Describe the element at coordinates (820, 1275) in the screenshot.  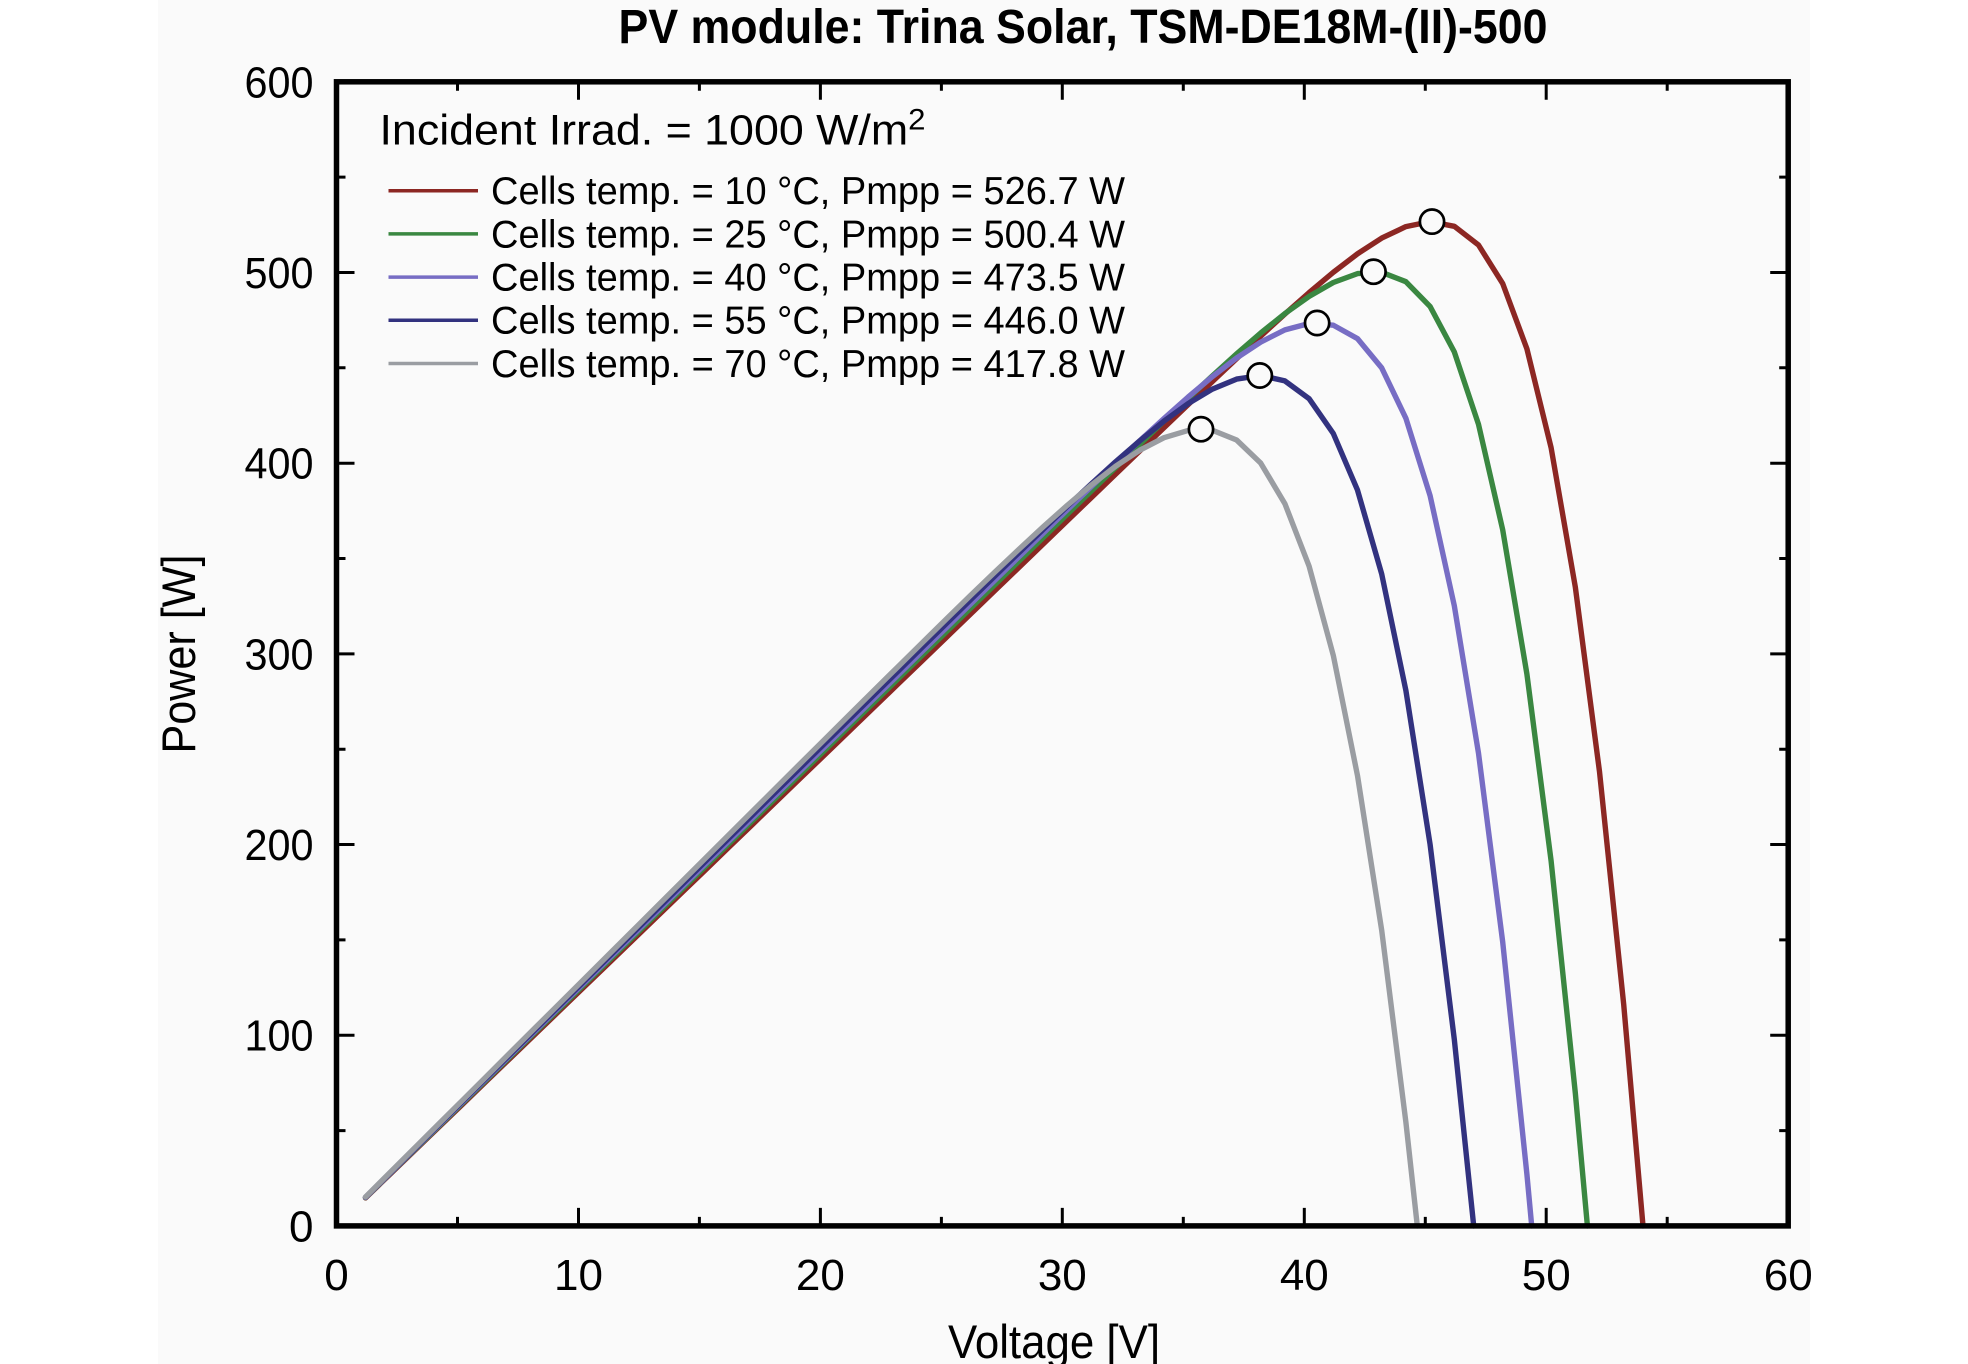
I see `svg-text: 20` at that location.